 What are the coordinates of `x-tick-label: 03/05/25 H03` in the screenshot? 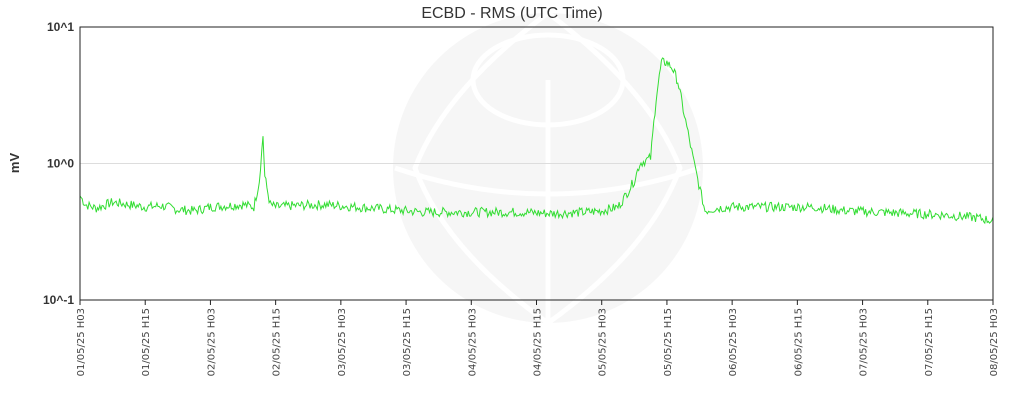 It's located at (342, 342).